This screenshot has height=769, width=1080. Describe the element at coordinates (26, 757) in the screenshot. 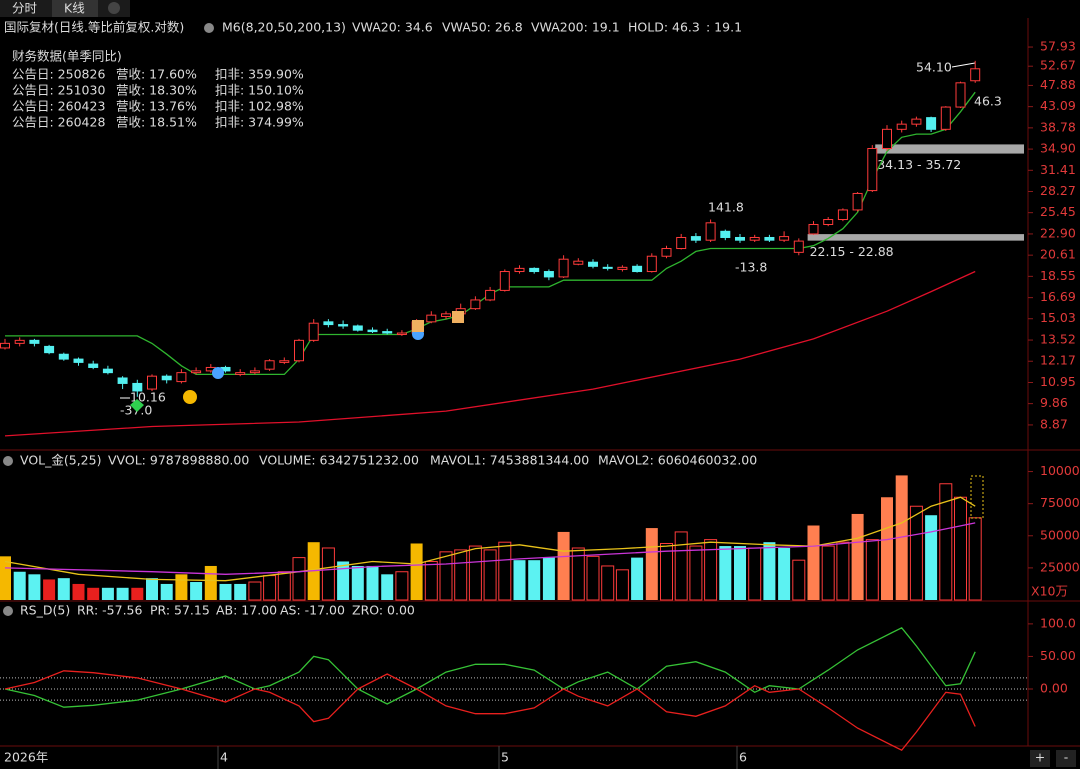

I see `x-axis-label: 2026年` at that location.